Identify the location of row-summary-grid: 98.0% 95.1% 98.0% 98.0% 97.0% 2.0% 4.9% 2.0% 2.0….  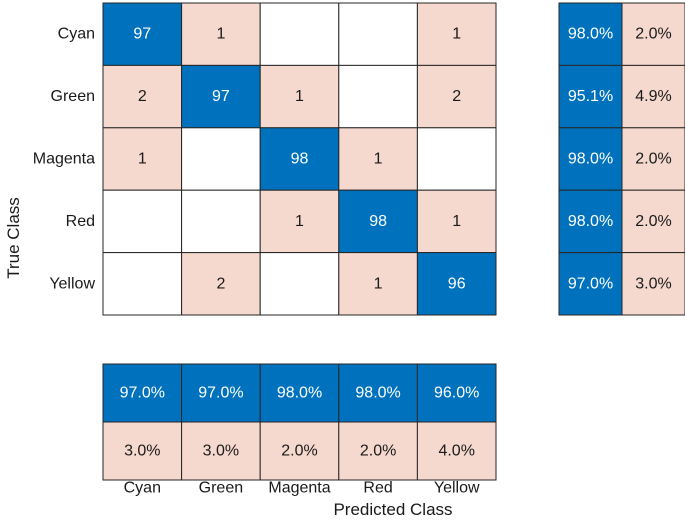
(621, 159).